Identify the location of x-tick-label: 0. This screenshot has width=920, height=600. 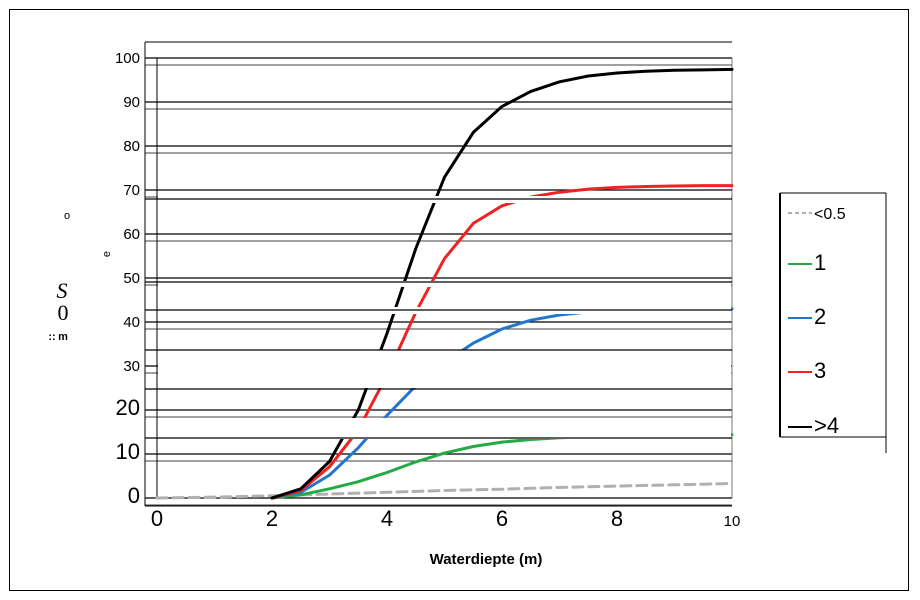
(157, 518).